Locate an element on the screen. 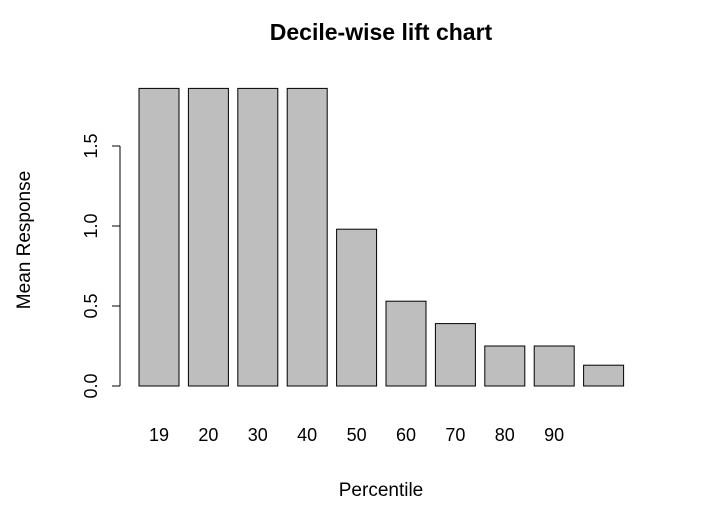 This screenshot has width=712, height=518. y-axis-label: Mean Response is located at coordinates (24, 240).